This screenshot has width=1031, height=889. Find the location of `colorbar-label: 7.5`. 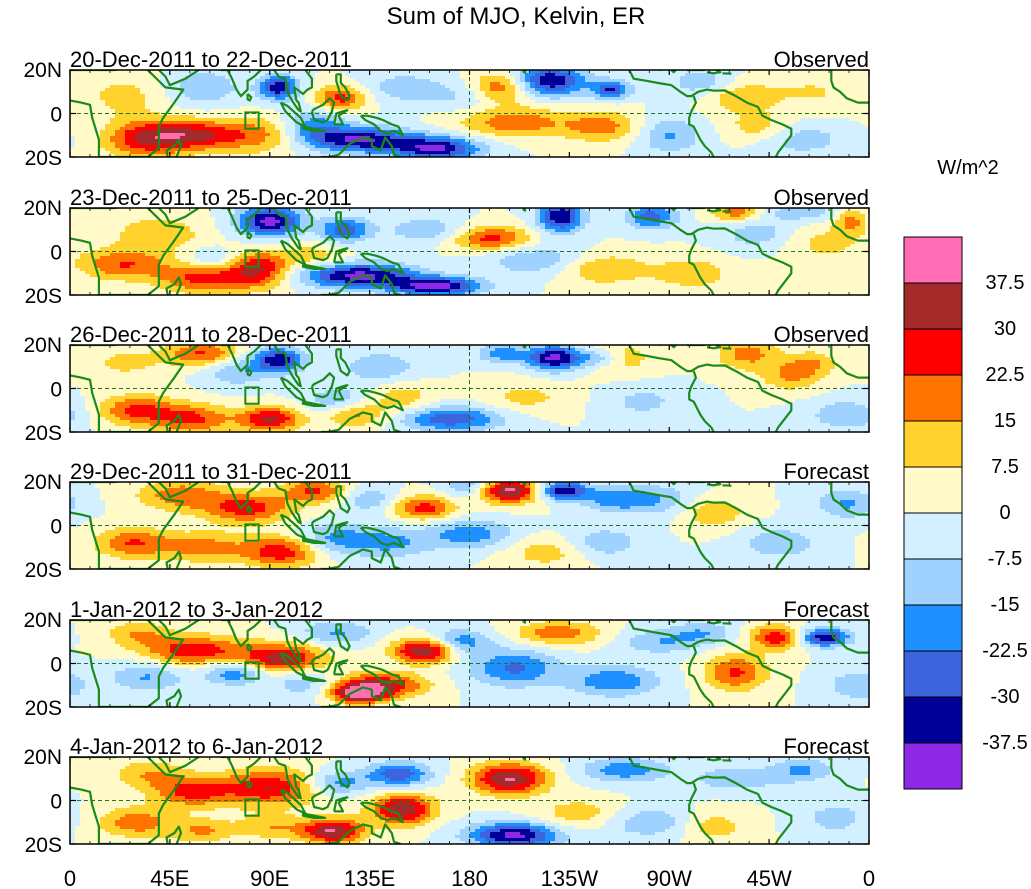

colorbar-label: 7.5 is located at coordinates (1005, 467).